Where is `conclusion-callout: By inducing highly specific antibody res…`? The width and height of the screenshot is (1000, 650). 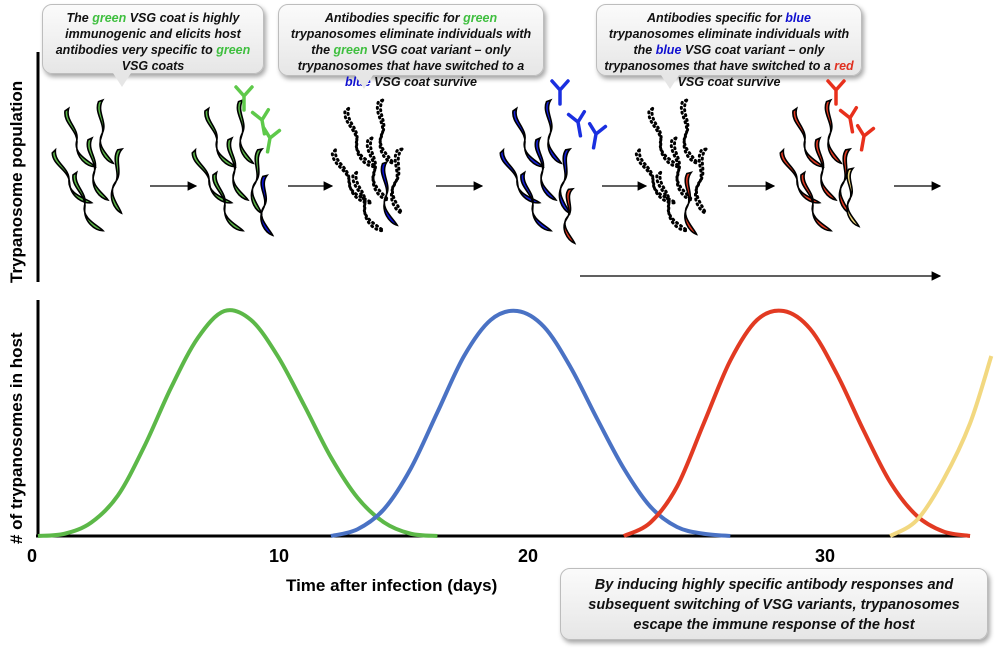
conclusion-callout: By inducing highly specific antibody res… is located at coordinates (774, 604).